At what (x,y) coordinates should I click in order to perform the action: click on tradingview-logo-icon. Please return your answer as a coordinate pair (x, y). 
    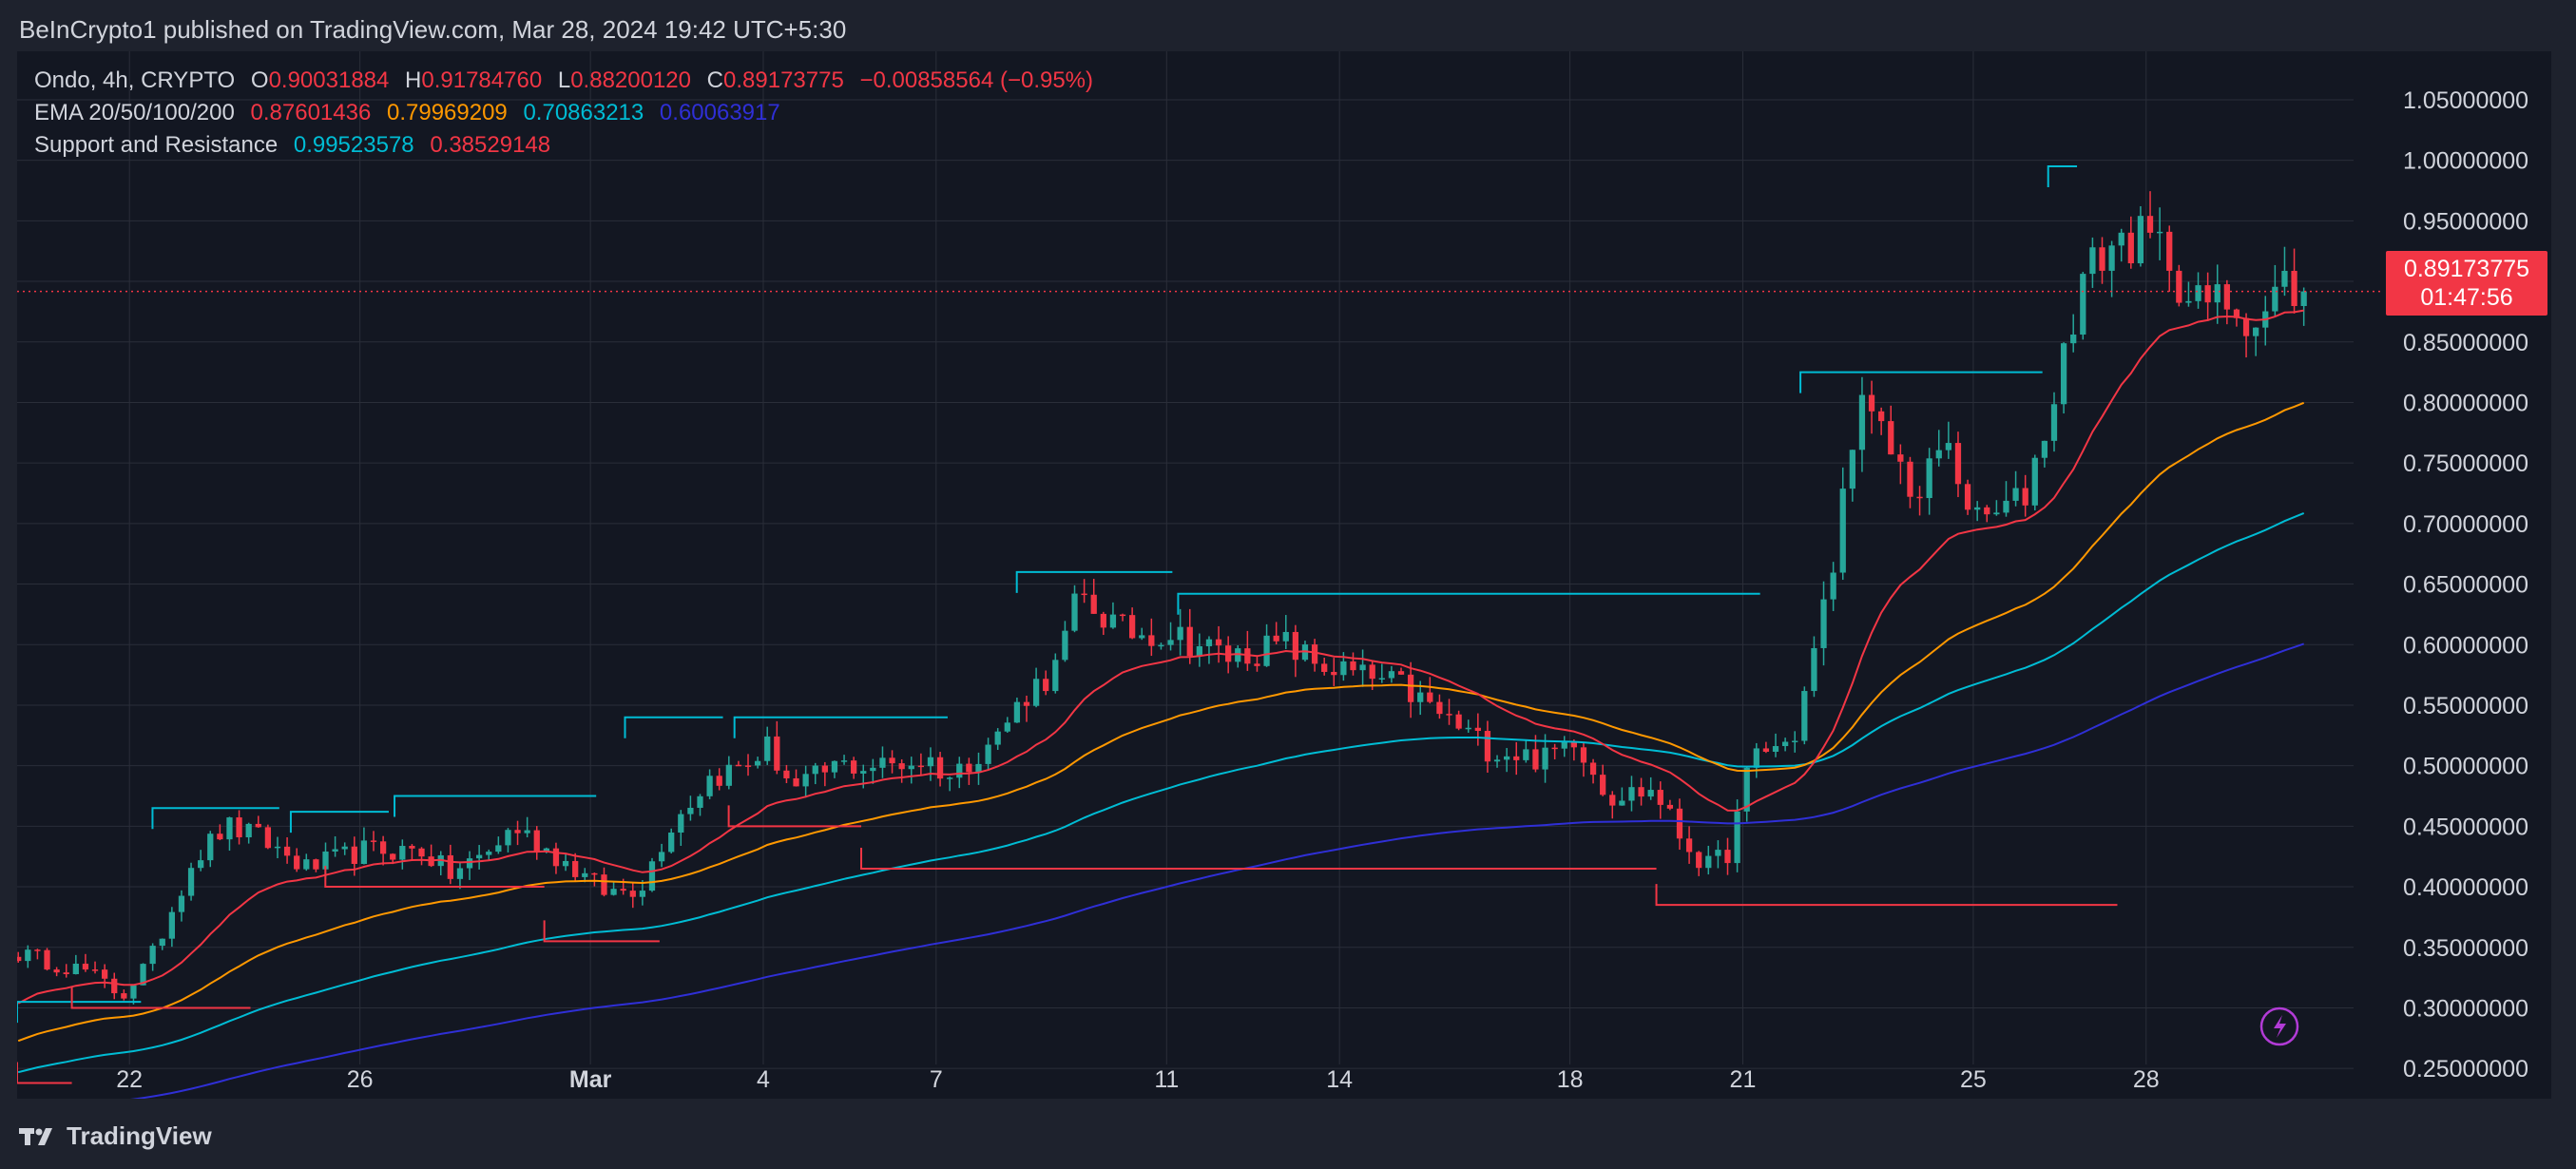
    Looking at the image, I should click on (35, 1136).